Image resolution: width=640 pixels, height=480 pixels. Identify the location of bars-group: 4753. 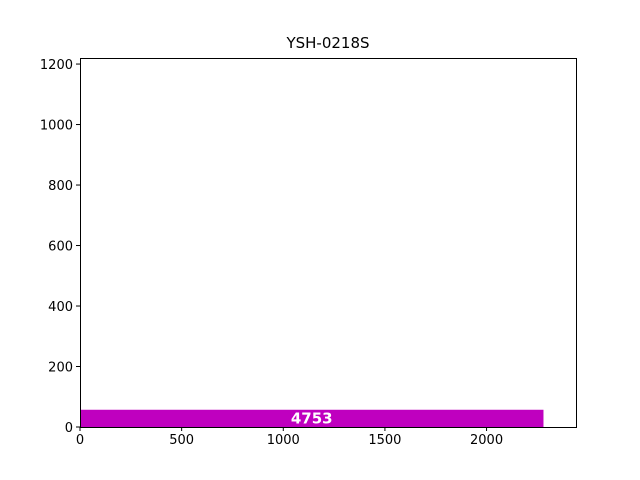
(312, 418).